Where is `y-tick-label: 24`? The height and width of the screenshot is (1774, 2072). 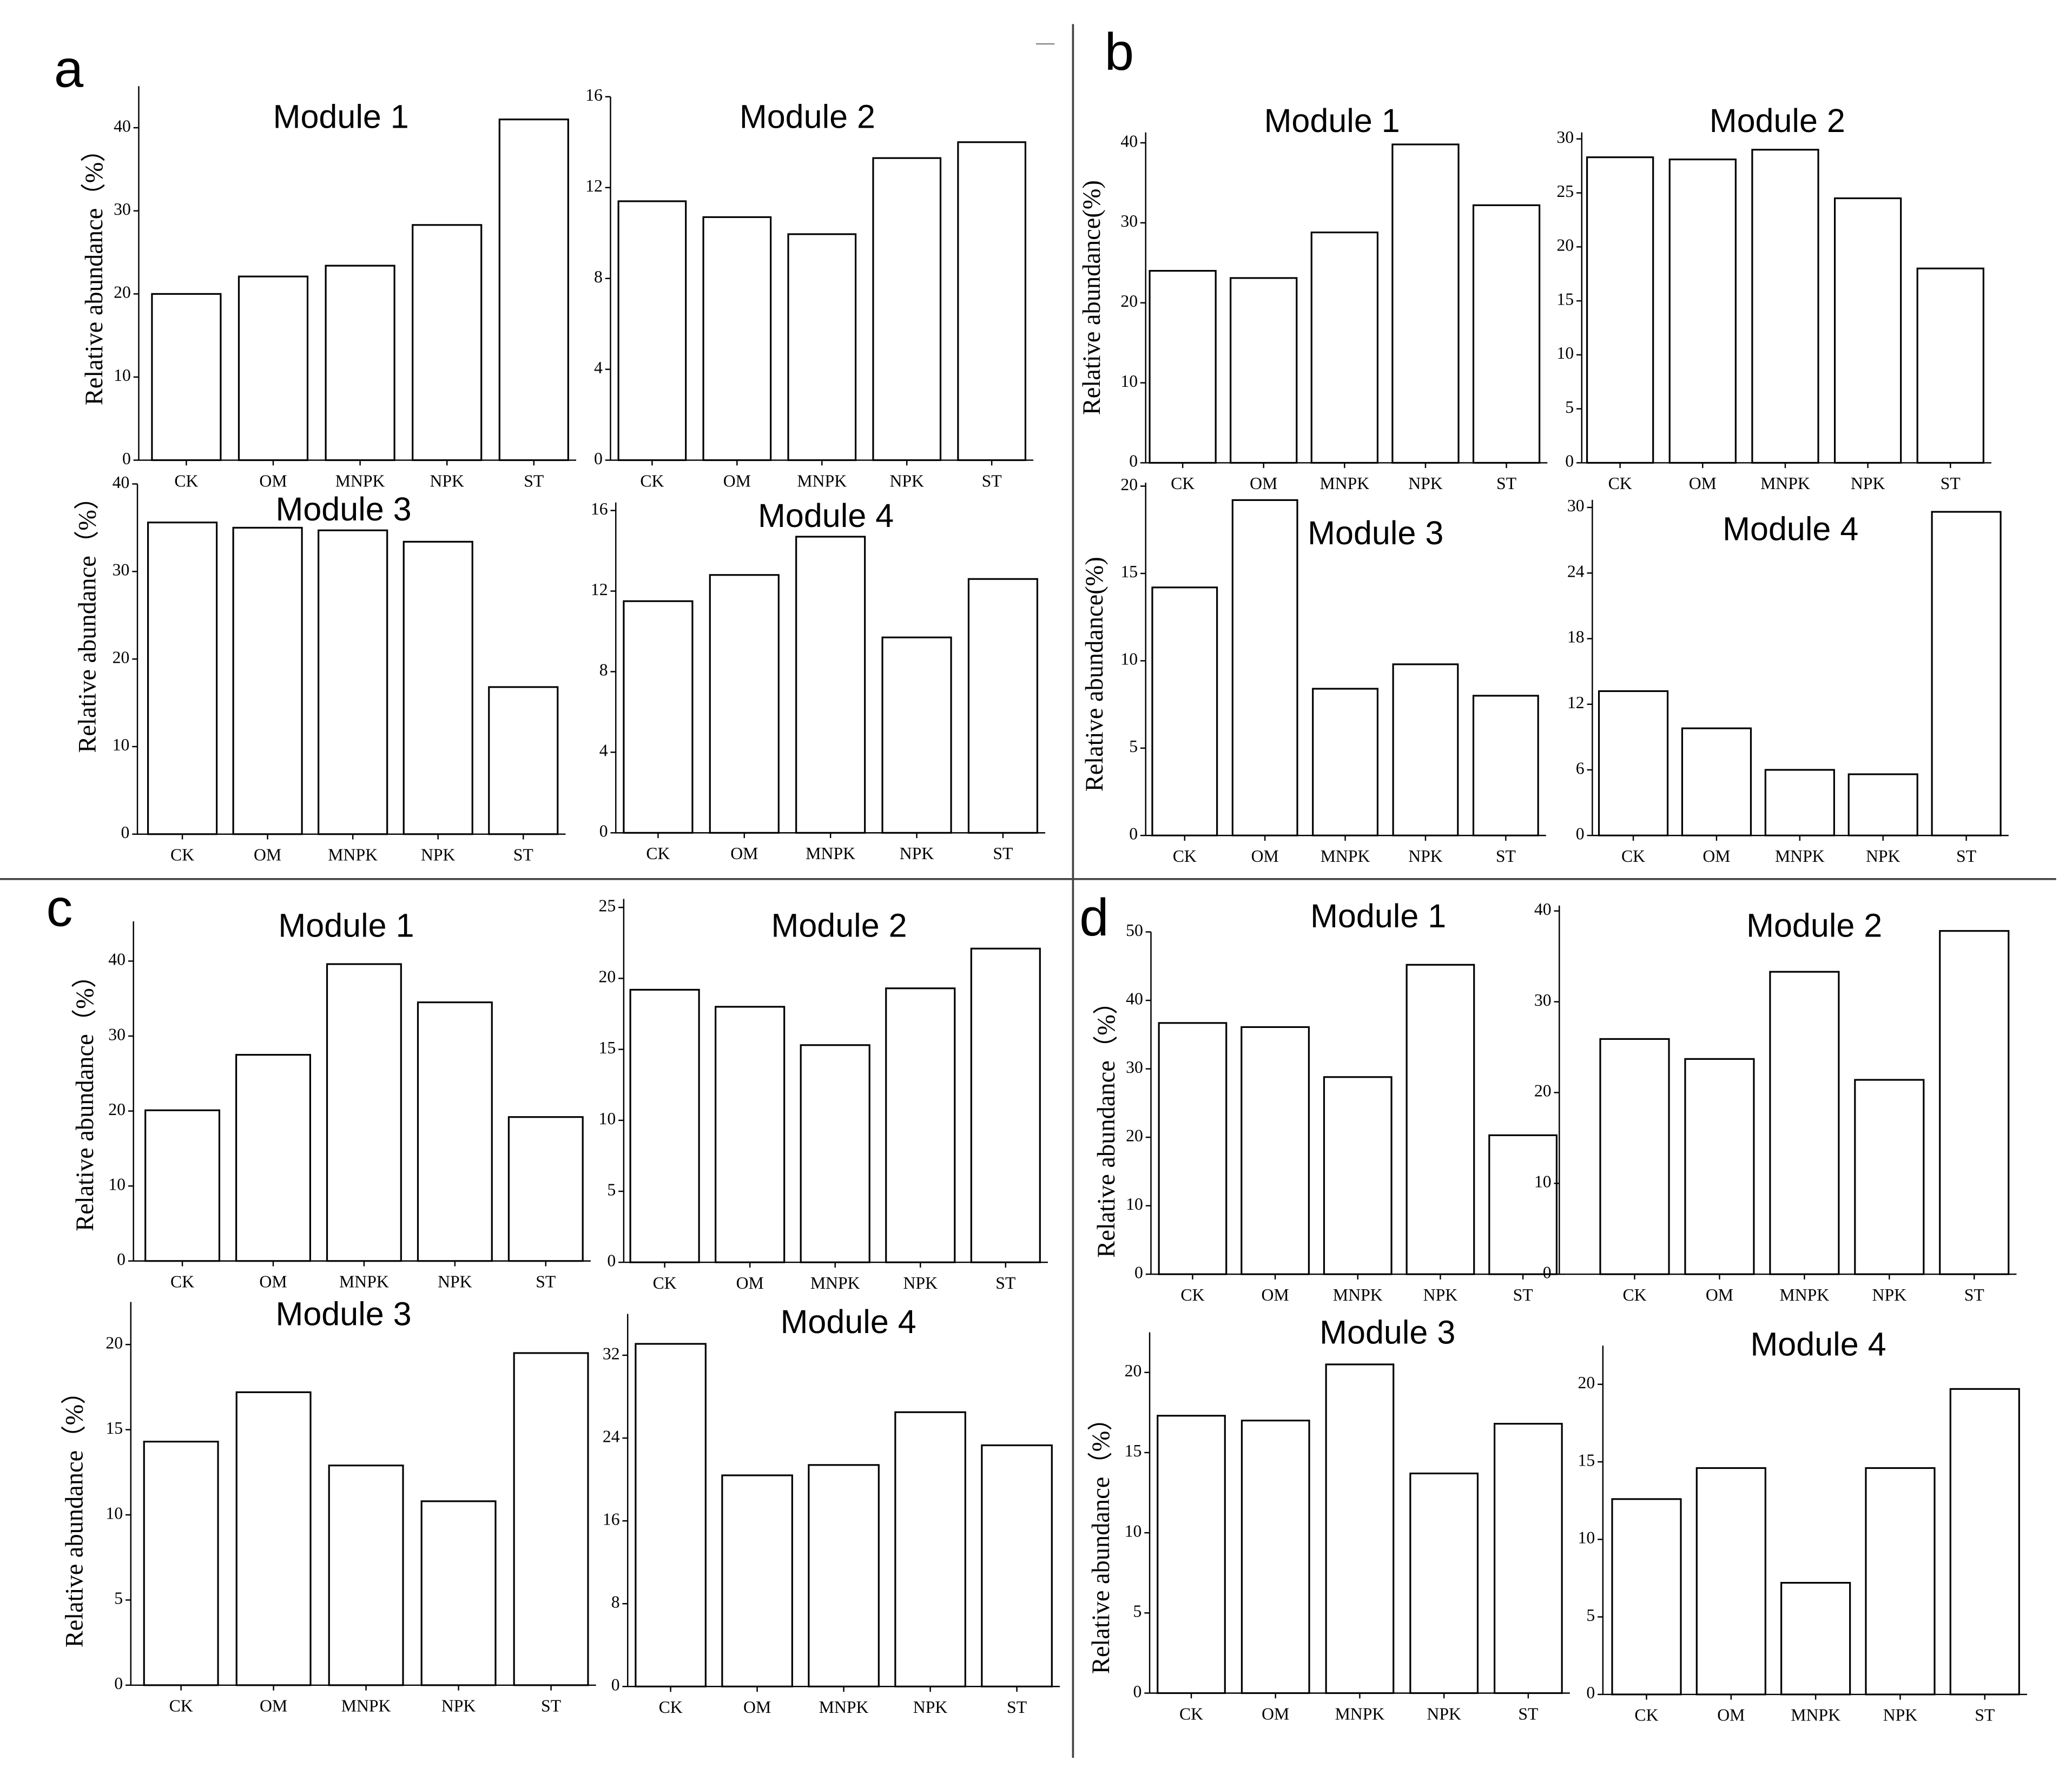 y-tick-label: 24 is located at coordinates (1576, 571).